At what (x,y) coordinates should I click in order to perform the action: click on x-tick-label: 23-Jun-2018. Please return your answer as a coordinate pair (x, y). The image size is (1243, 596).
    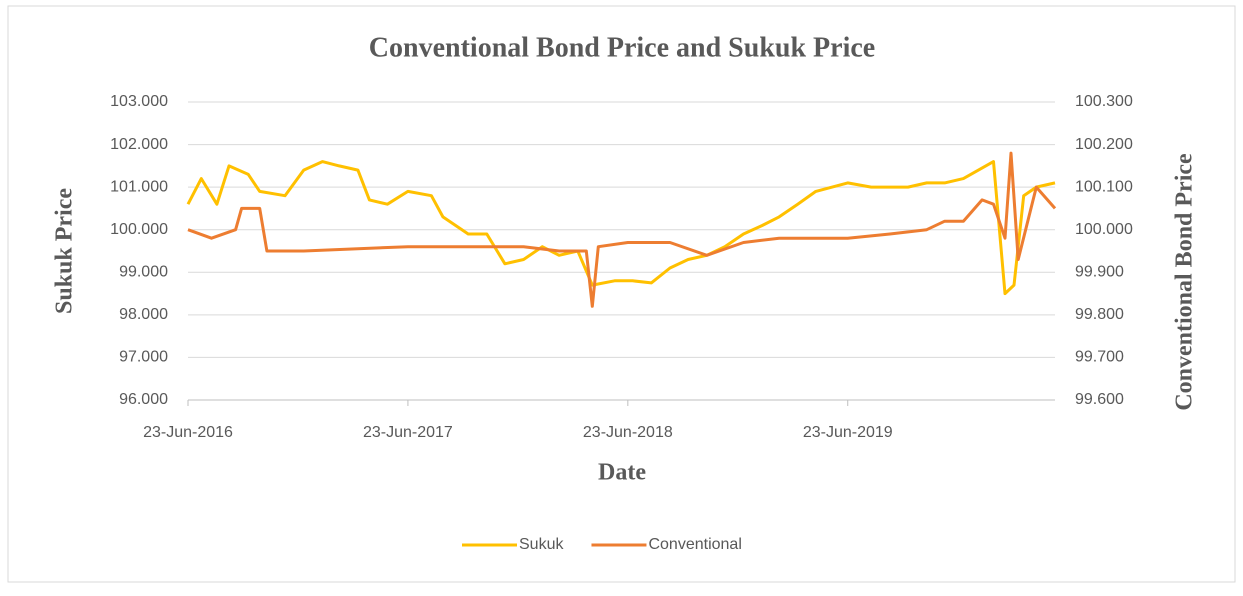
    Looking at the image, I should click on (628, 432).